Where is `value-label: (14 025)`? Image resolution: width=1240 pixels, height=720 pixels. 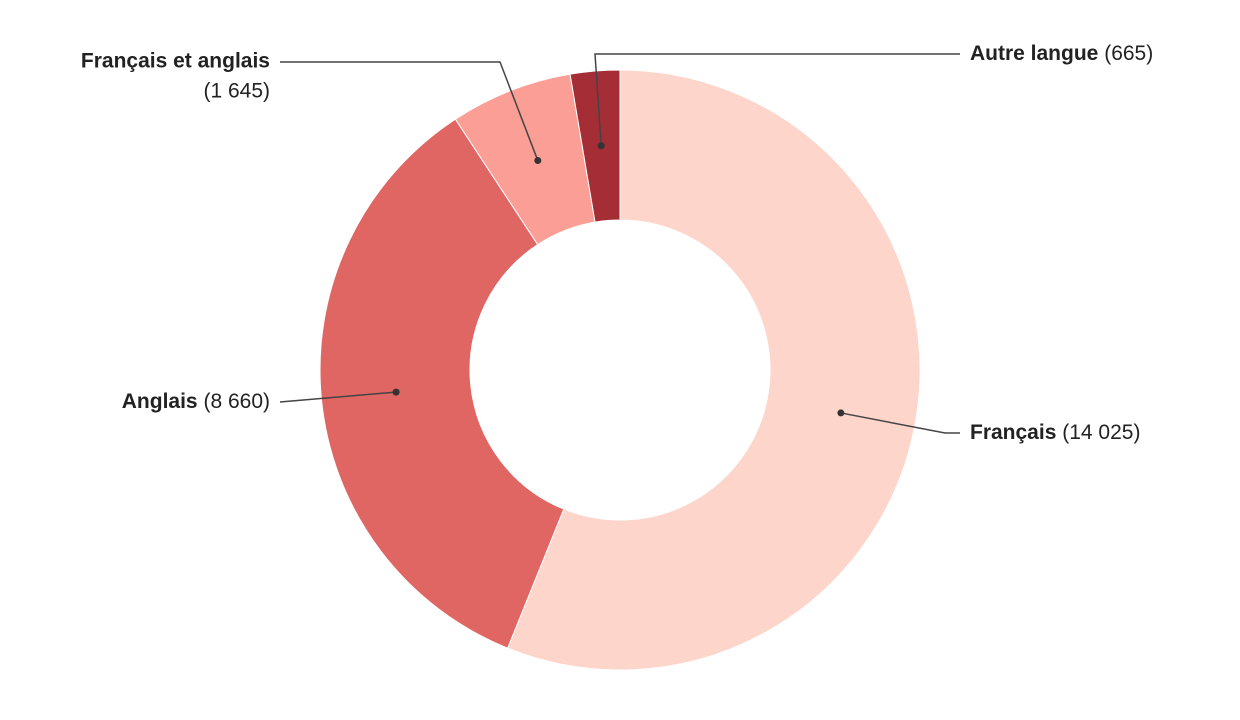 value-label: (14 025) is located at coordinates (1101, 432).